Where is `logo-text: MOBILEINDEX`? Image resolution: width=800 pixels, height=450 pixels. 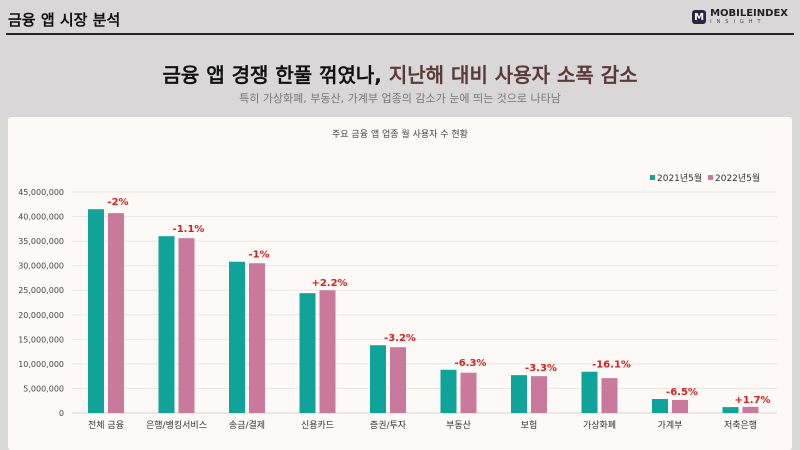
logo-text: MOBILEINDEX is located at coordinates (749, 13).